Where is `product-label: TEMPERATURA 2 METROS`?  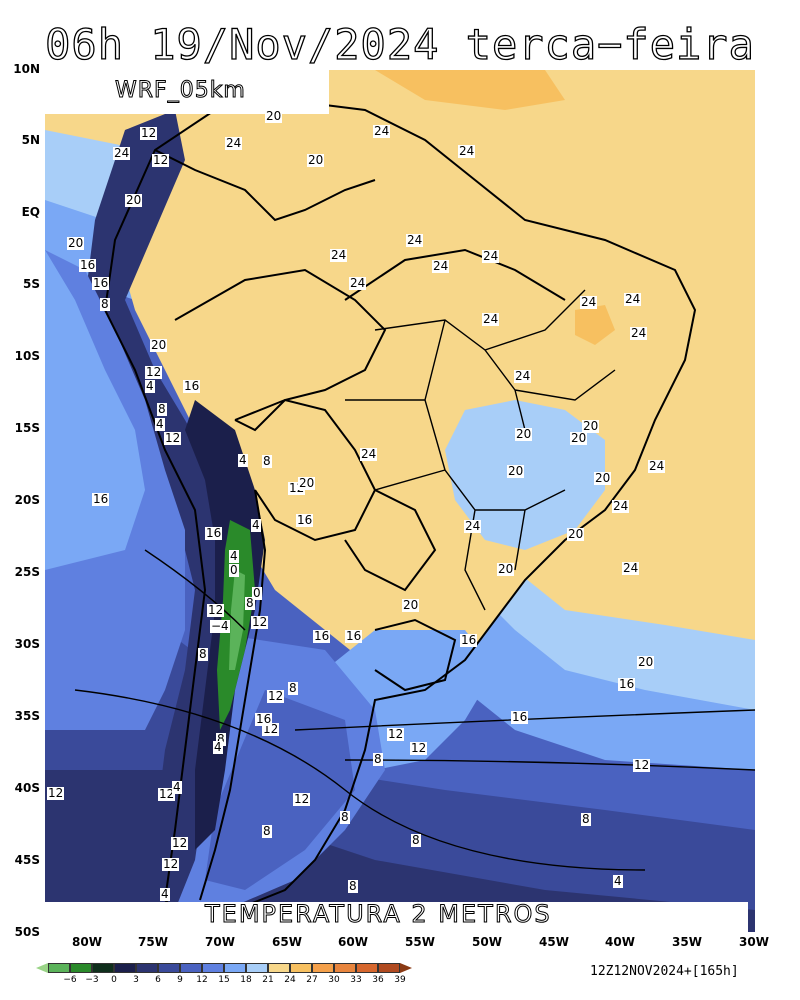 product-label: TEMPERATURA 2 METROS is located at coordinates (378, 914).